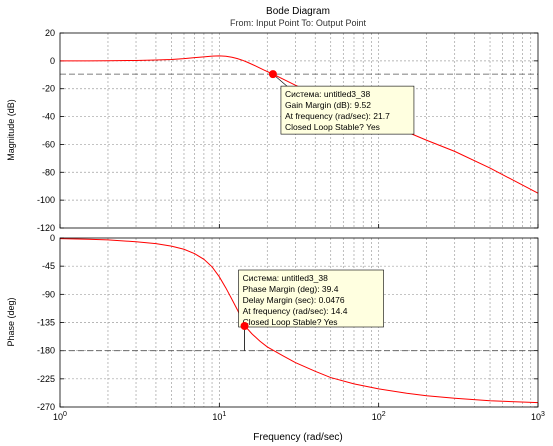 This screenshot has width=553, height=446. I want to click on y-axis-label: Phase (deg), so click(11, 321).